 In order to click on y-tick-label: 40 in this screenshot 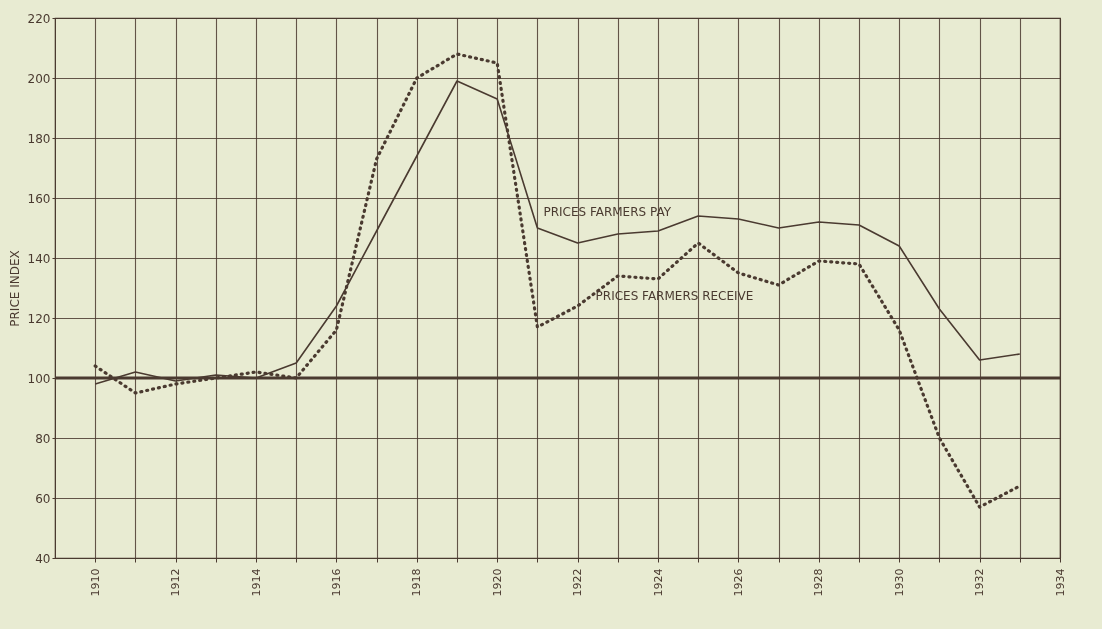, I will do `click(43, 558)`.